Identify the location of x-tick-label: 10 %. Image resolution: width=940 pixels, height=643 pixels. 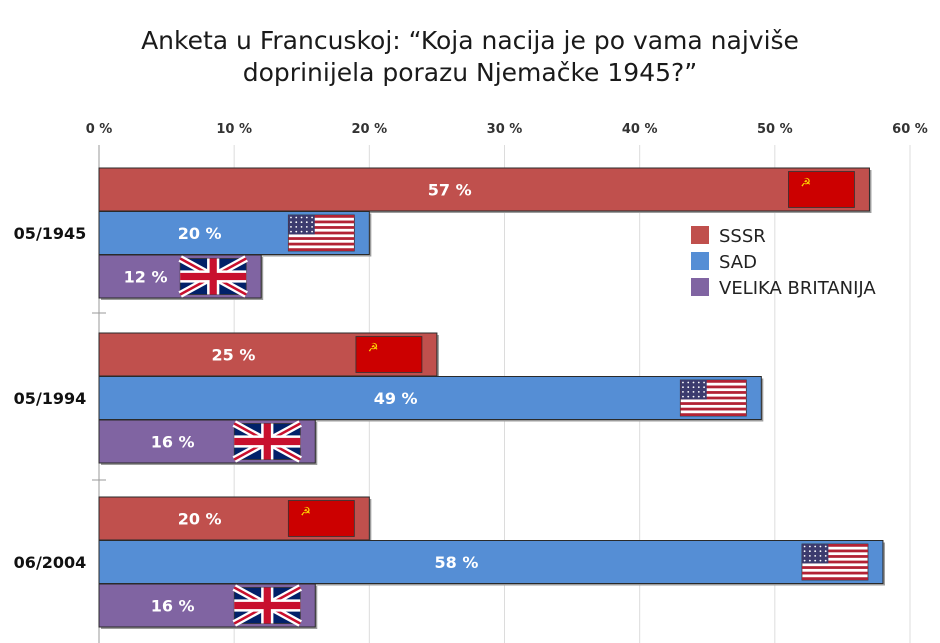
(234, 129).